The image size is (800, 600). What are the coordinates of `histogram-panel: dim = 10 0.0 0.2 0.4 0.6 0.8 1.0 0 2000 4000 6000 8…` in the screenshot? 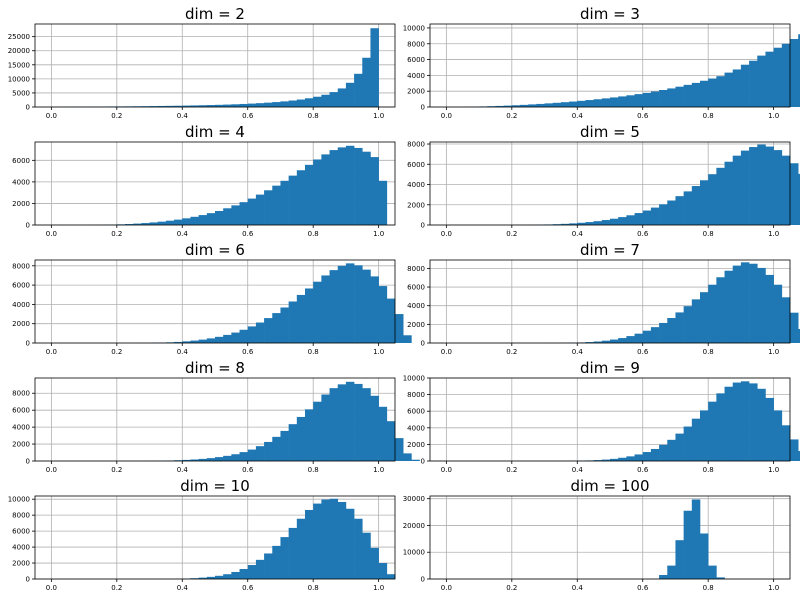 It's located at (202, 534).